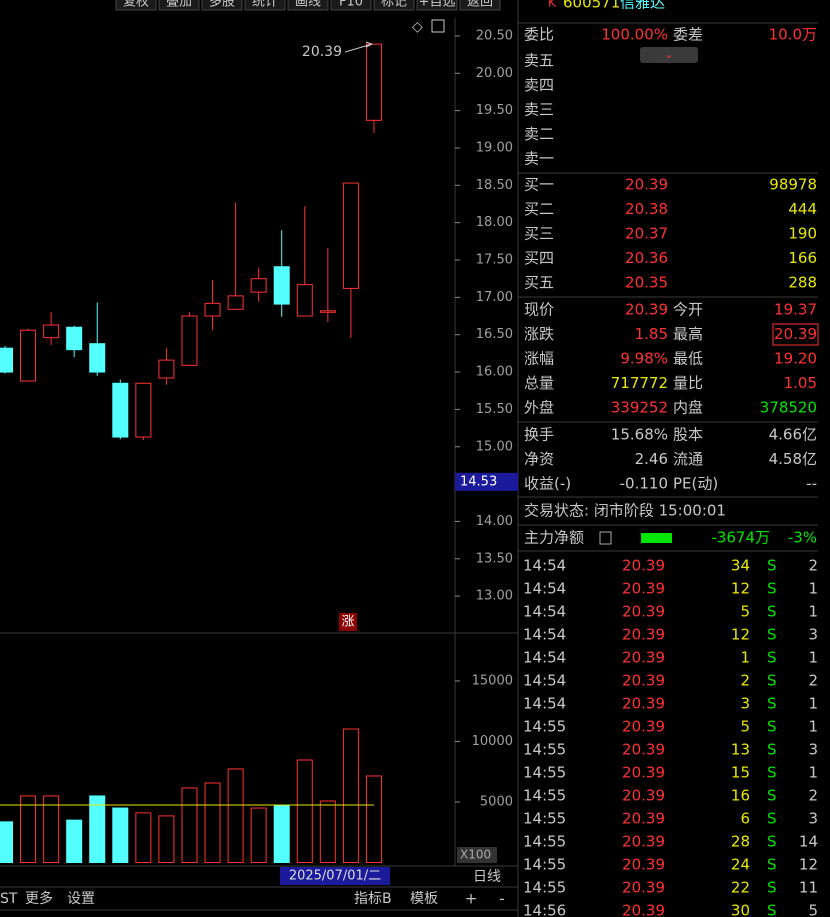  I want to click on menu-item: 多股, so click(222, 5).